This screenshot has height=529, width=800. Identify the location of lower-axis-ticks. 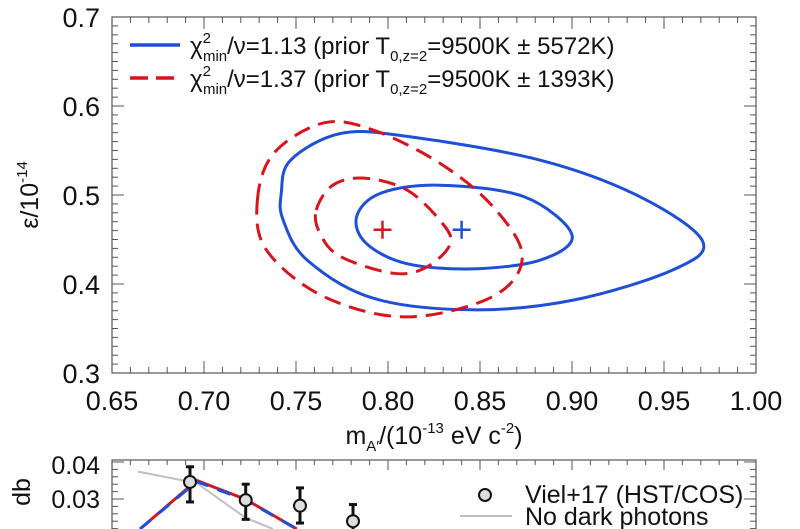
(434, 494).